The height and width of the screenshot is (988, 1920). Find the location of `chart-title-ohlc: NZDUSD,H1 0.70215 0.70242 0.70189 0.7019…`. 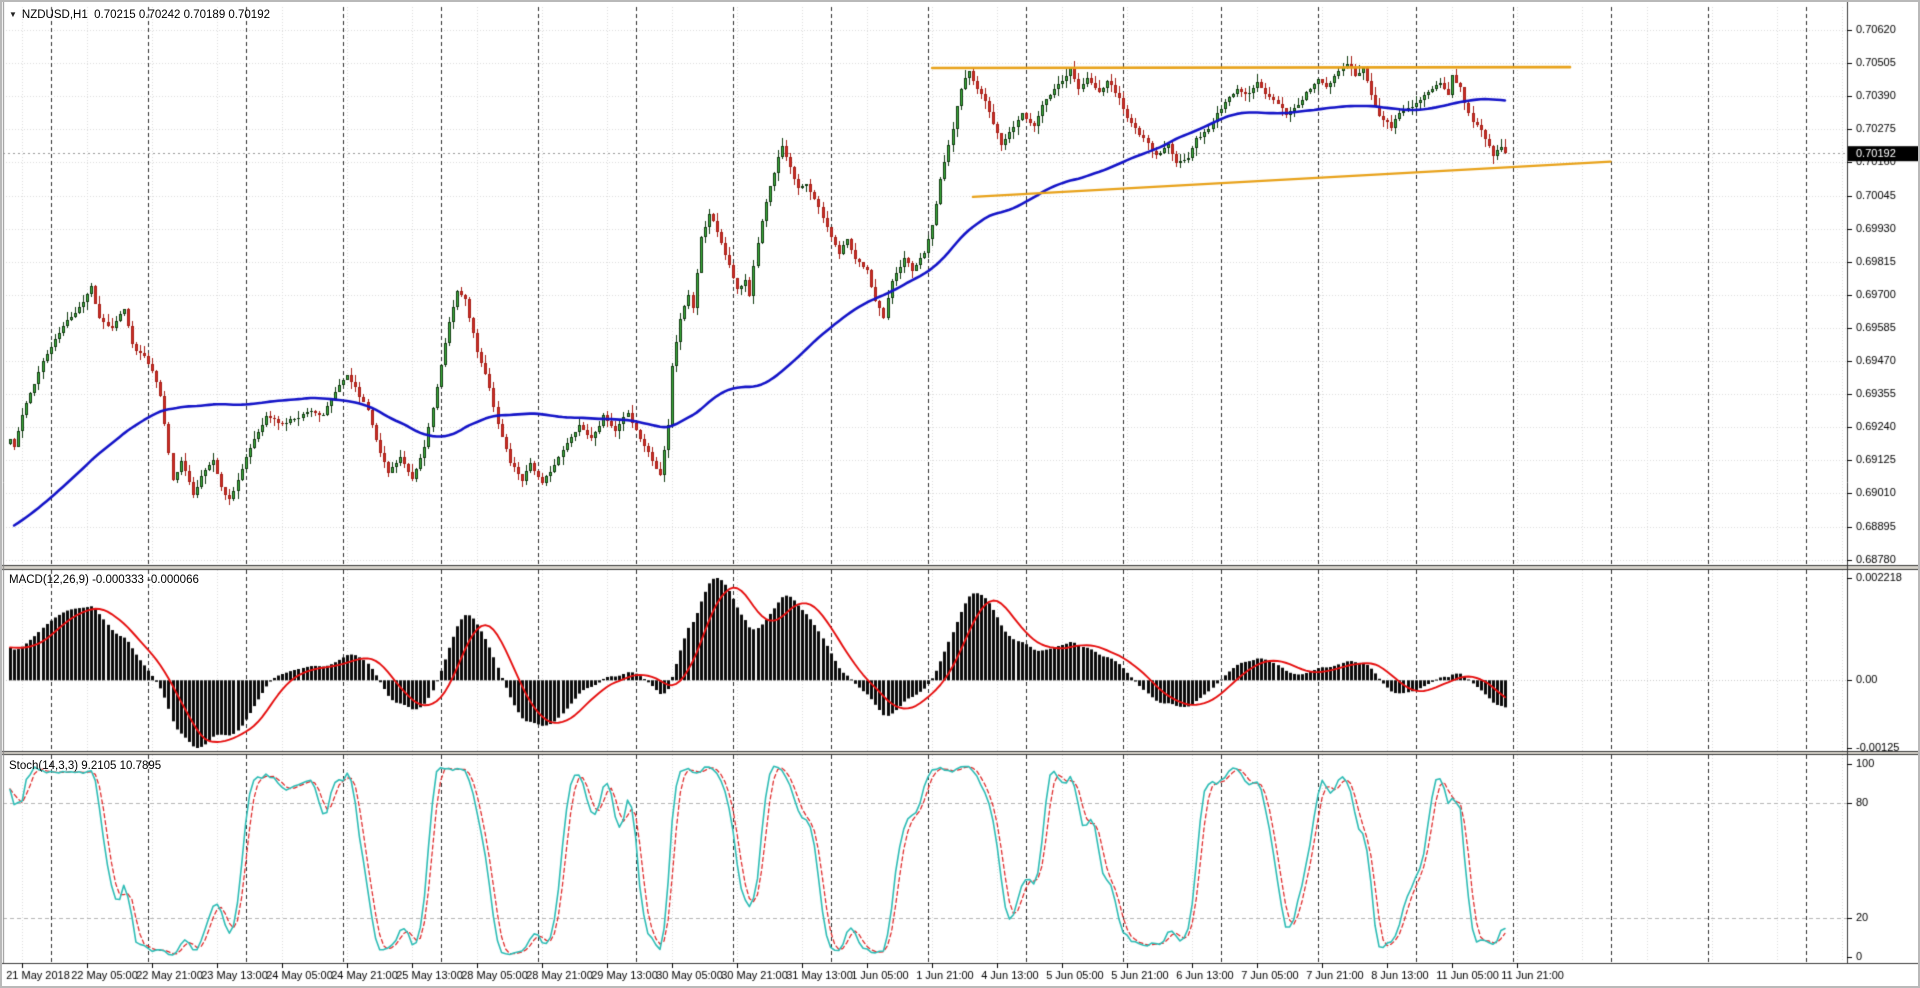

chart-title-ohlc: NZDUSD,H1 0.70215 0.70242 0.70189 0.7019… is located at coordinates (145, 15).